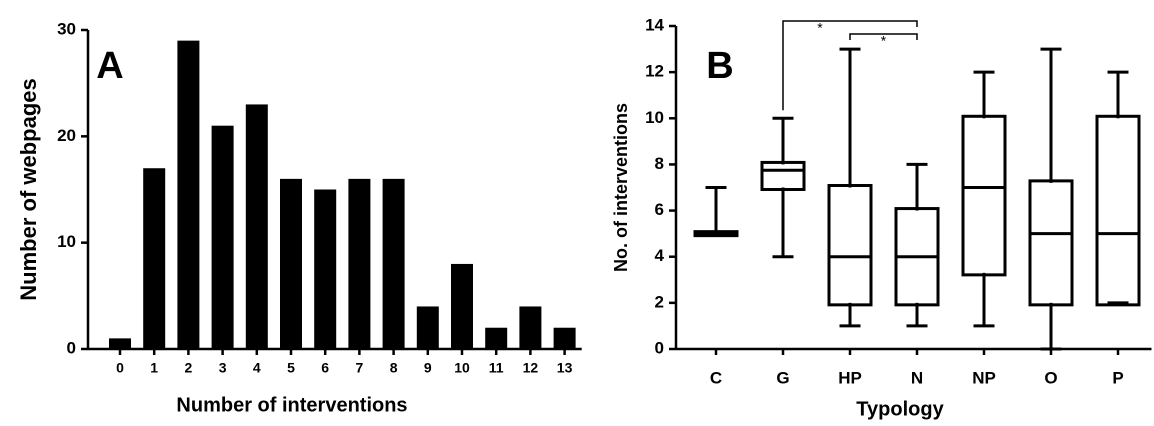  I want to click on x-tick-label: 6, so click(325, 368).